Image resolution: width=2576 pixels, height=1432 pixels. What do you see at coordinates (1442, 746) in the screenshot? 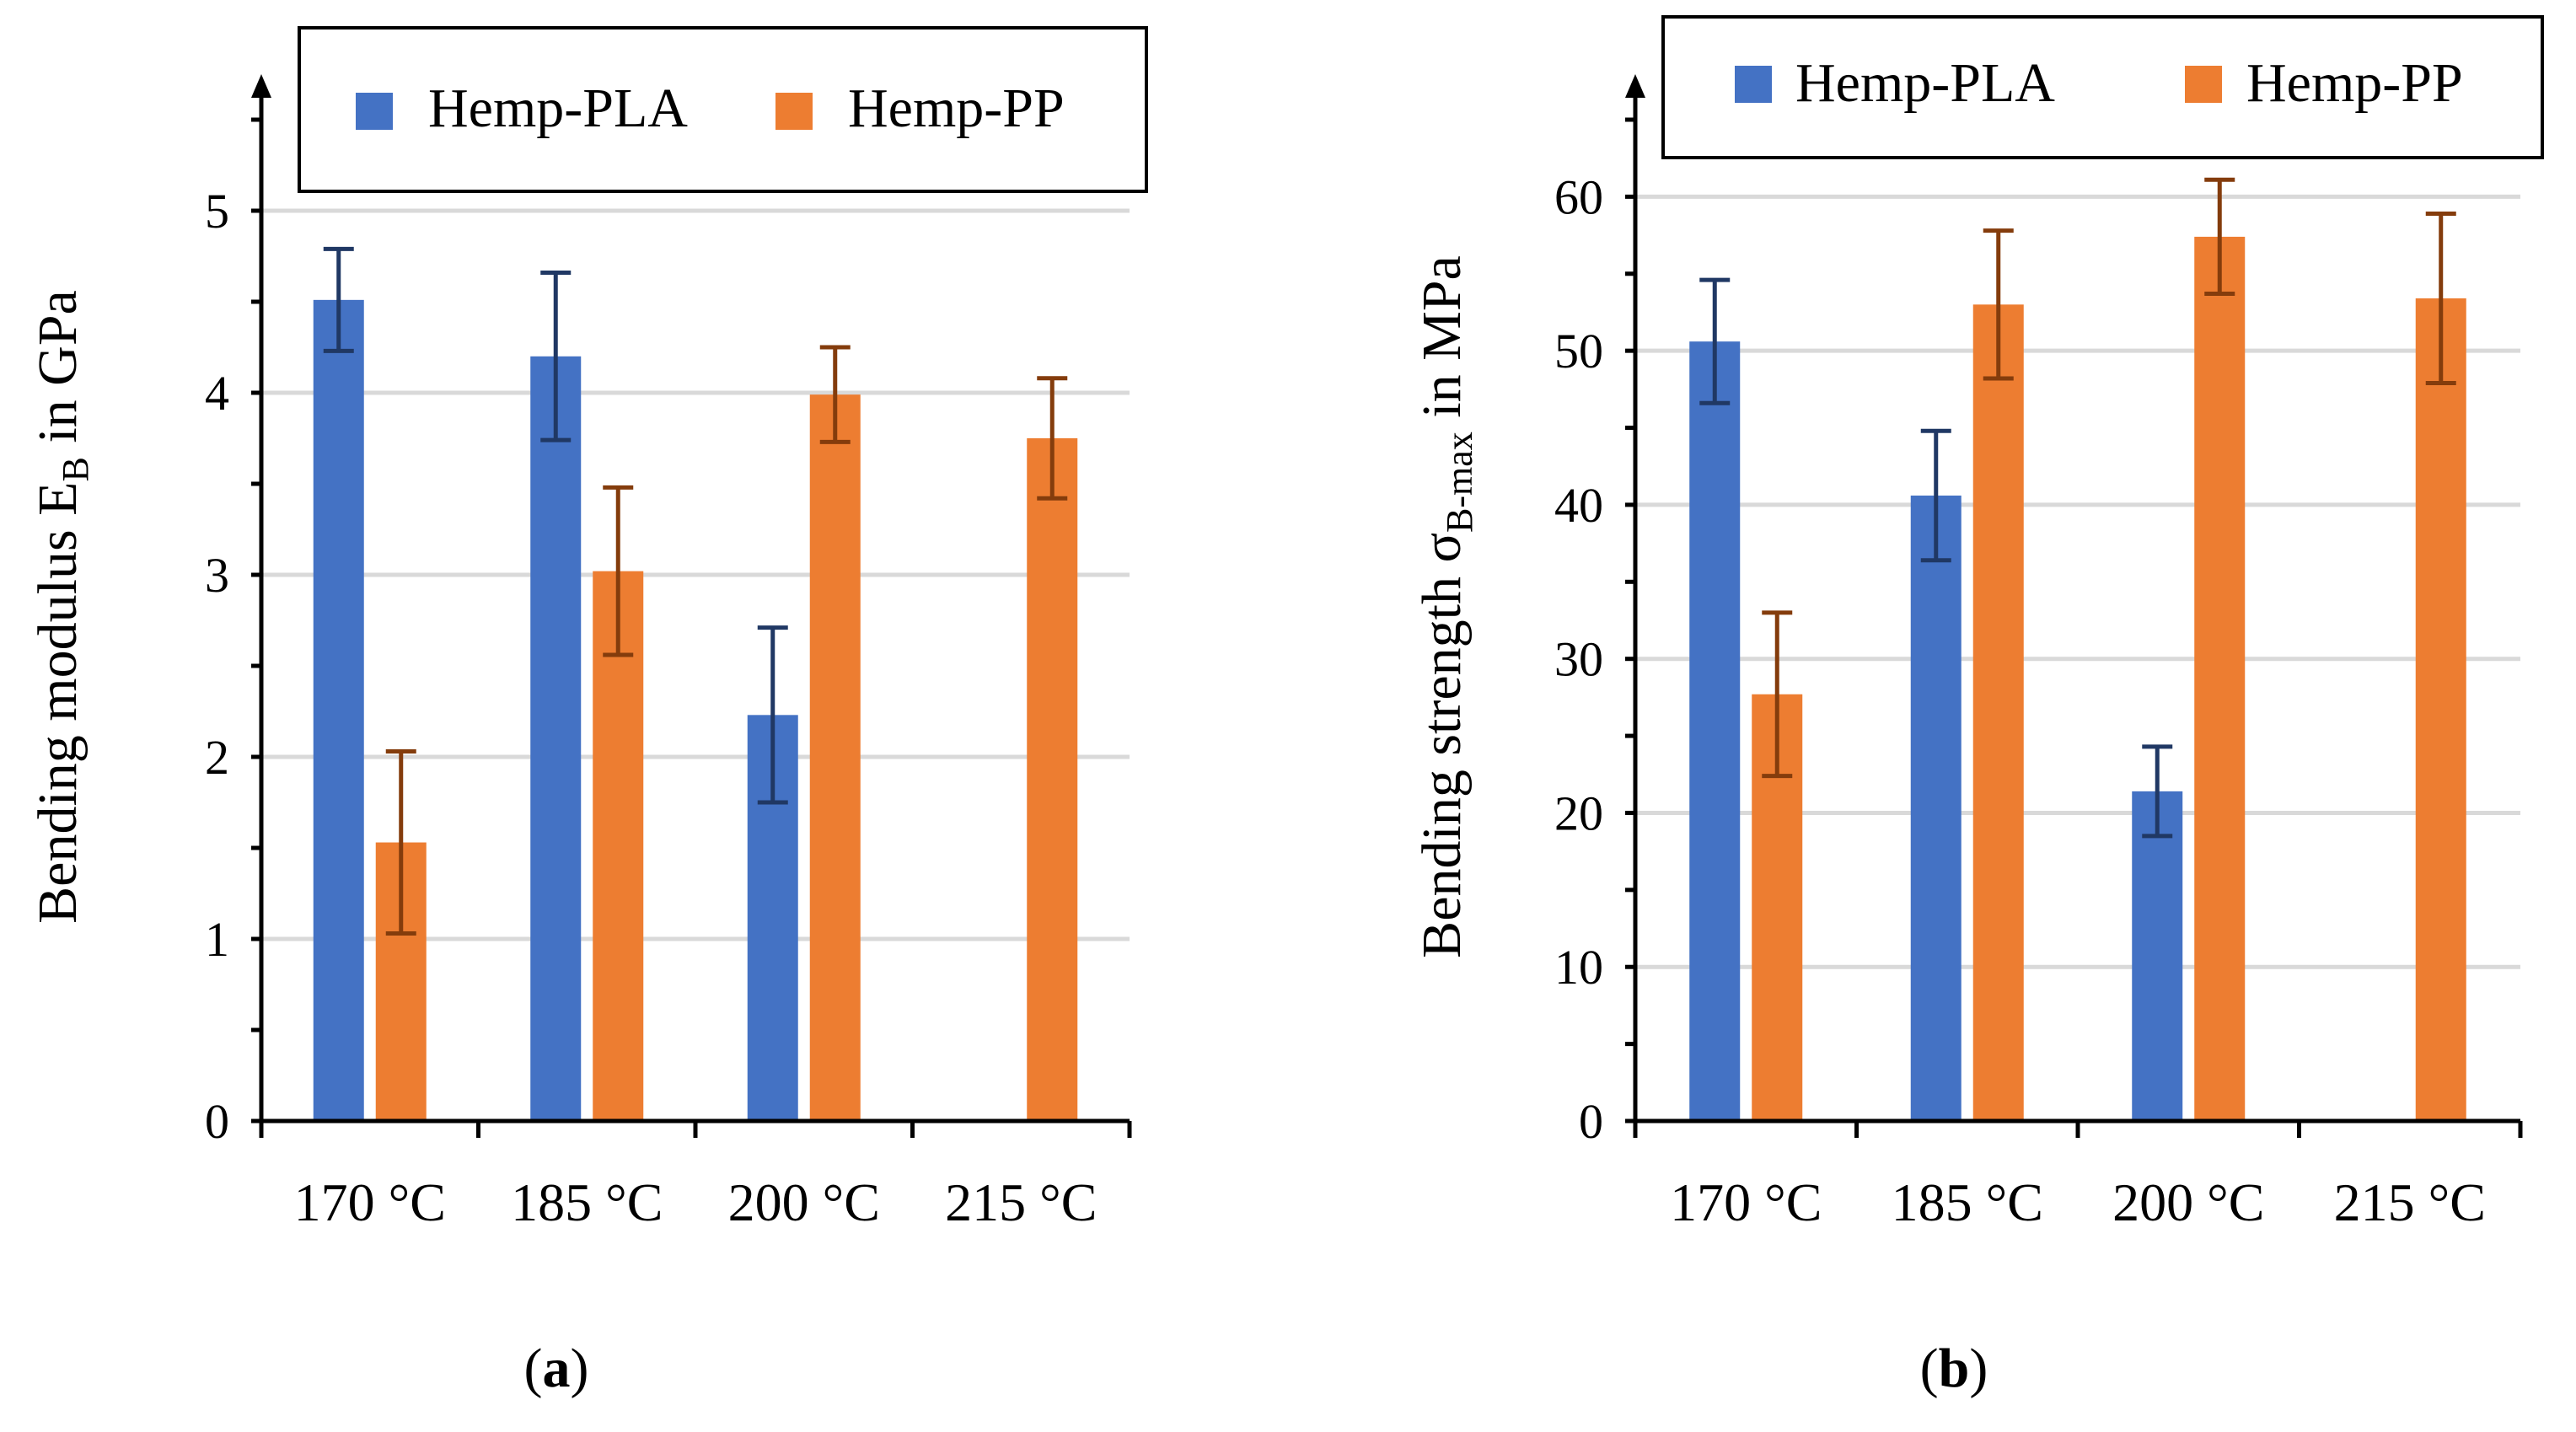
I see `y-axis-label-main: Bending strength σ` at bounding box center [1442, 746].